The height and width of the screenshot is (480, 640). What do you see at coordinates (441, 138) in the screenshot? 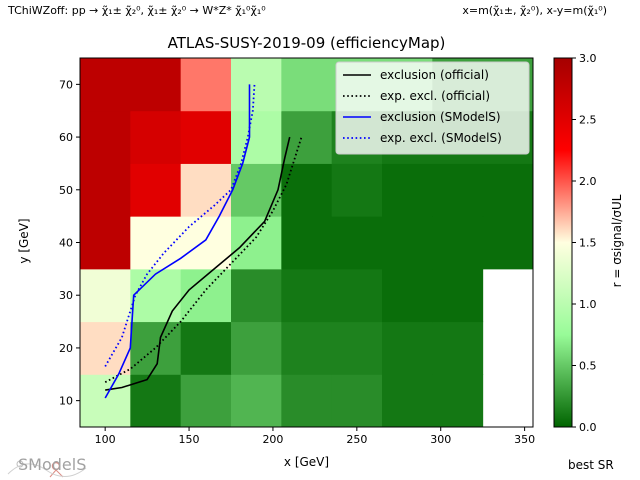
I see `legend-label: exp. excl. (SModelS)` at bounding box center [441, 138].